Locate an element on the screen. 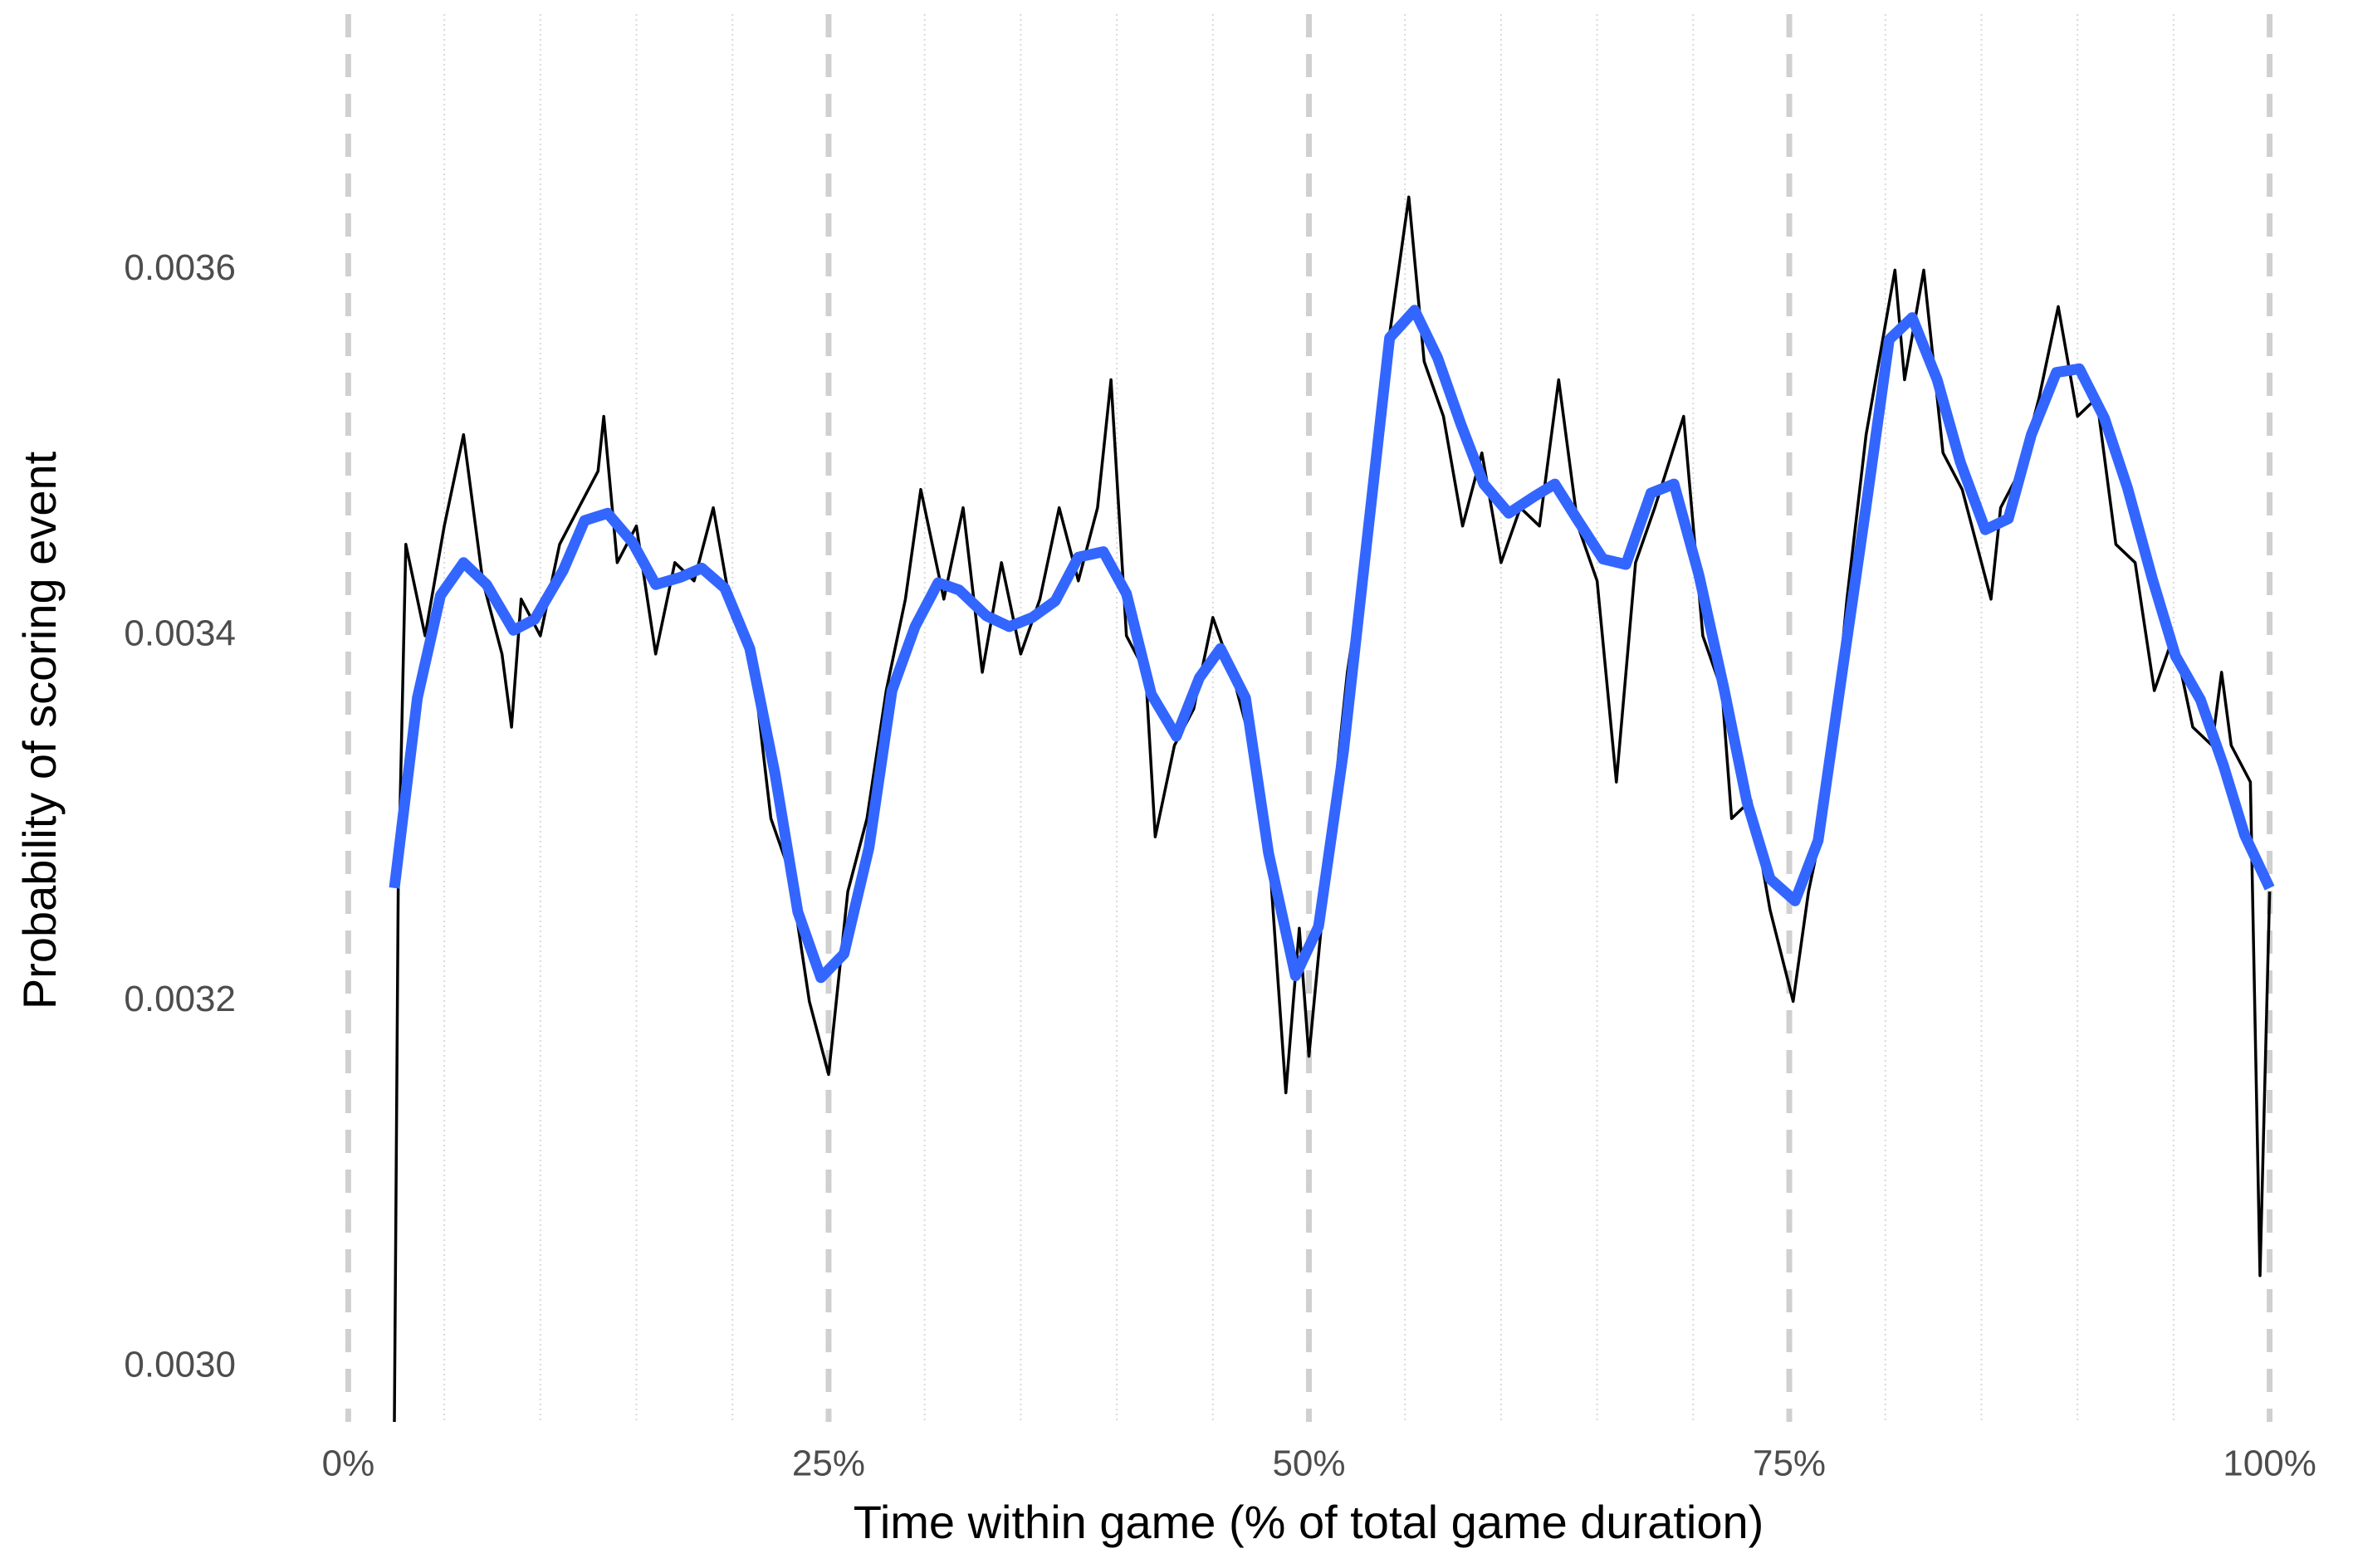 Image resolution: width=2353 pixels, height=1568 pixels. x-tick-label: 75% is located at coordinates (1789, 1464).